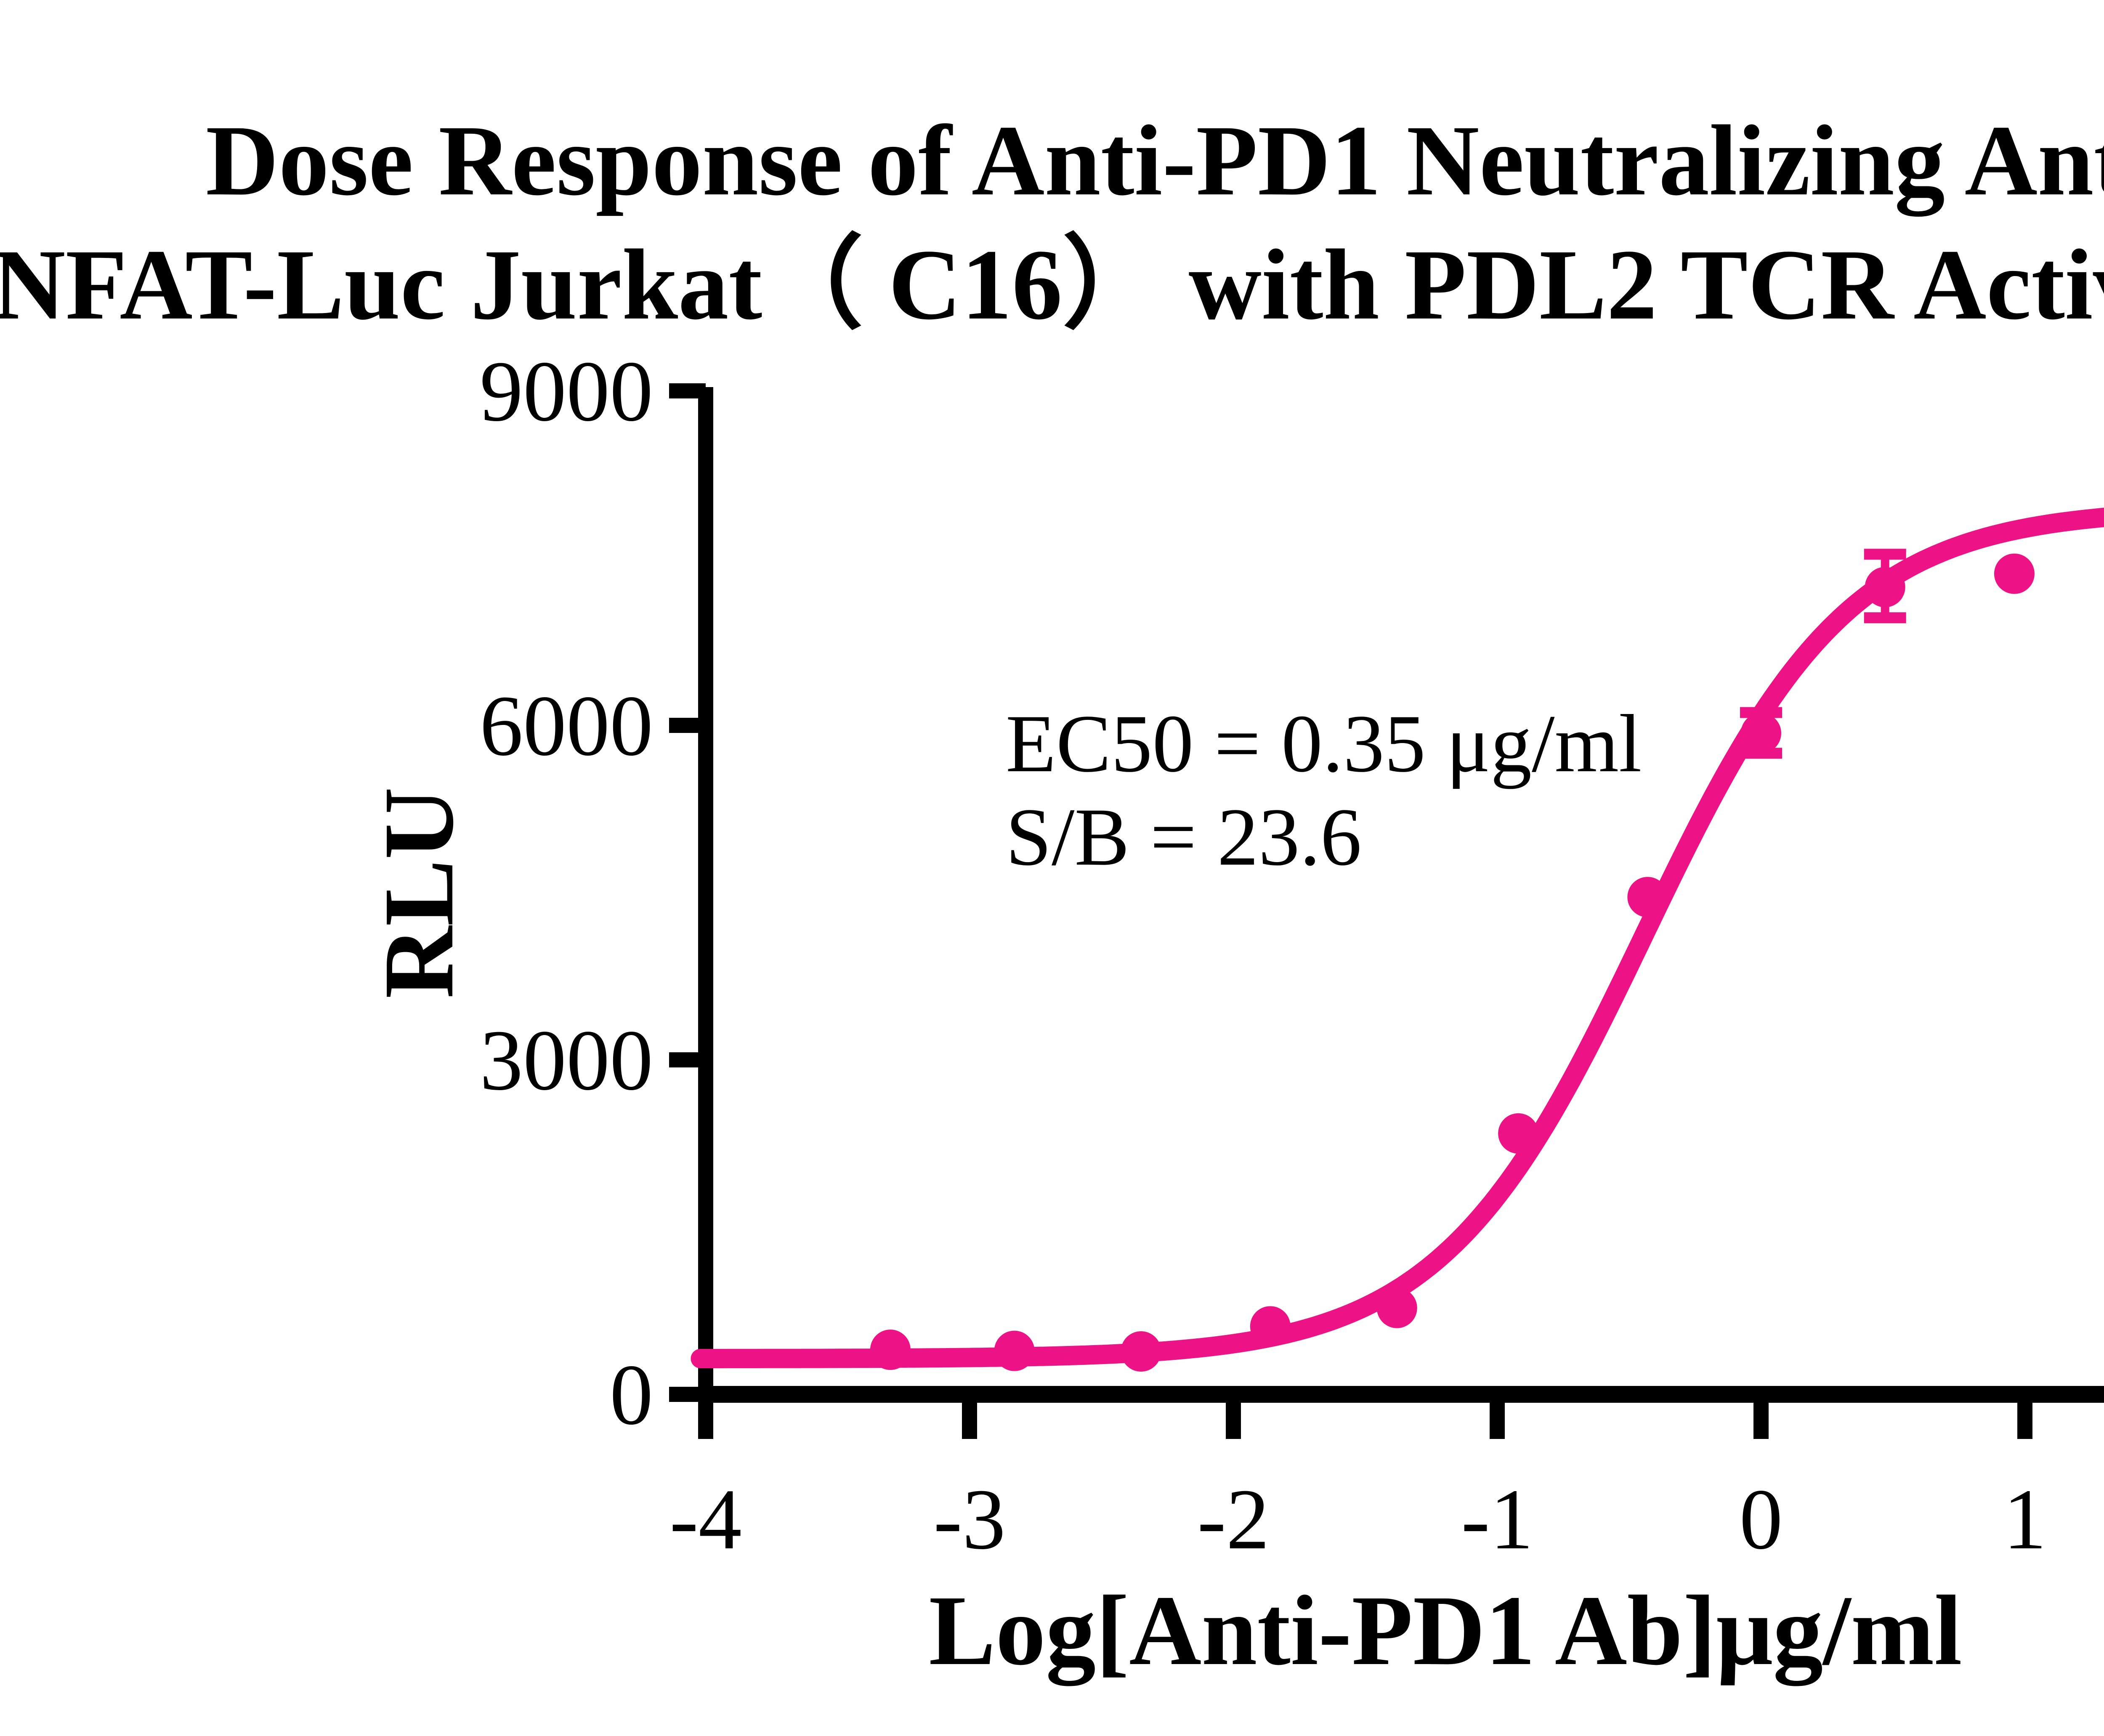 This screenshot has width=2104, height=1736. I want to click on y-tick-label: 3000, so click(566, 1060).